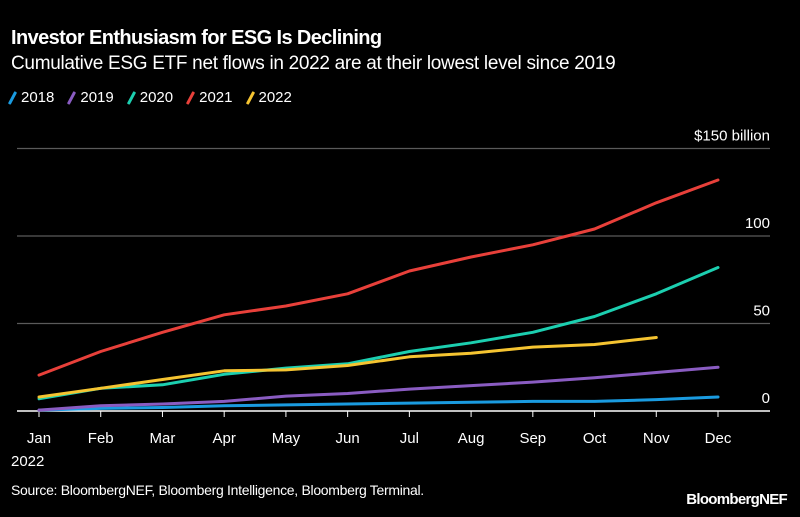  What do you see at coordinates (409, 438) in the screenshot?
I see `x-tick-label: Jul` at bounding box center [409, 438].